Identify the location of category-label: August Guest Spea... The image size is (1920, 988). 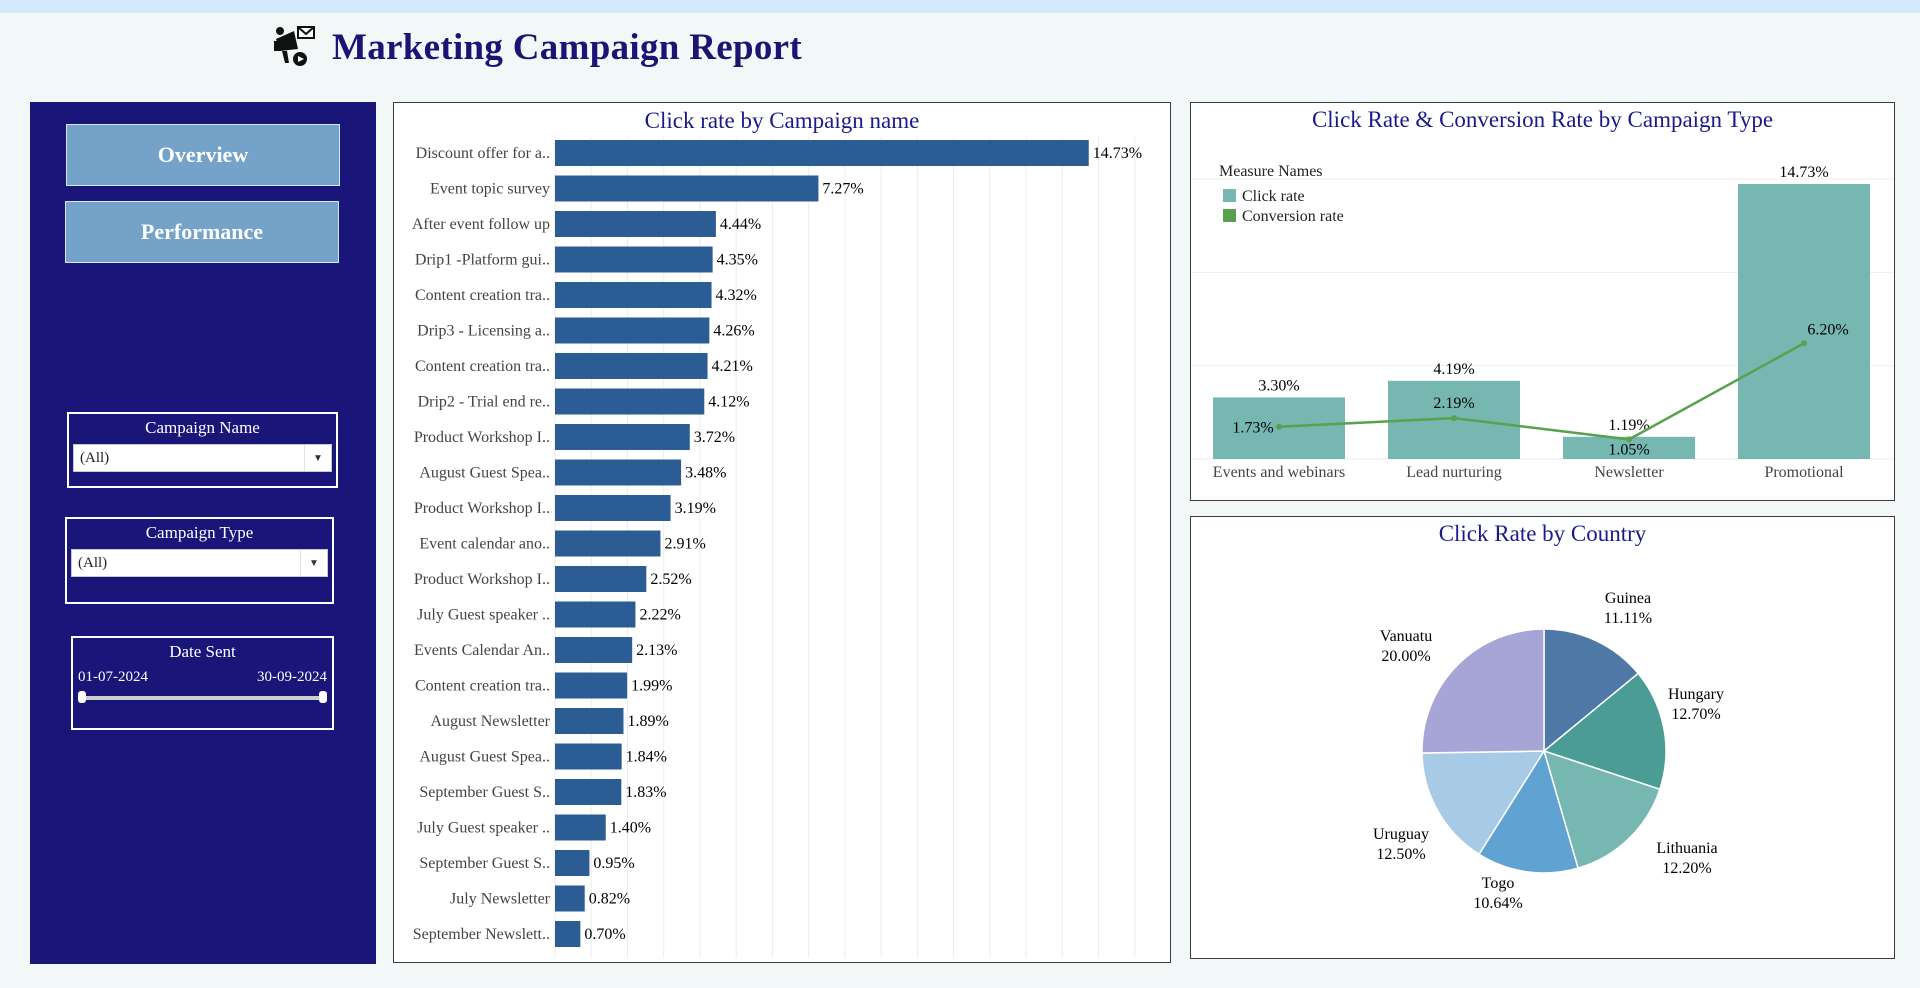
(484, 757).